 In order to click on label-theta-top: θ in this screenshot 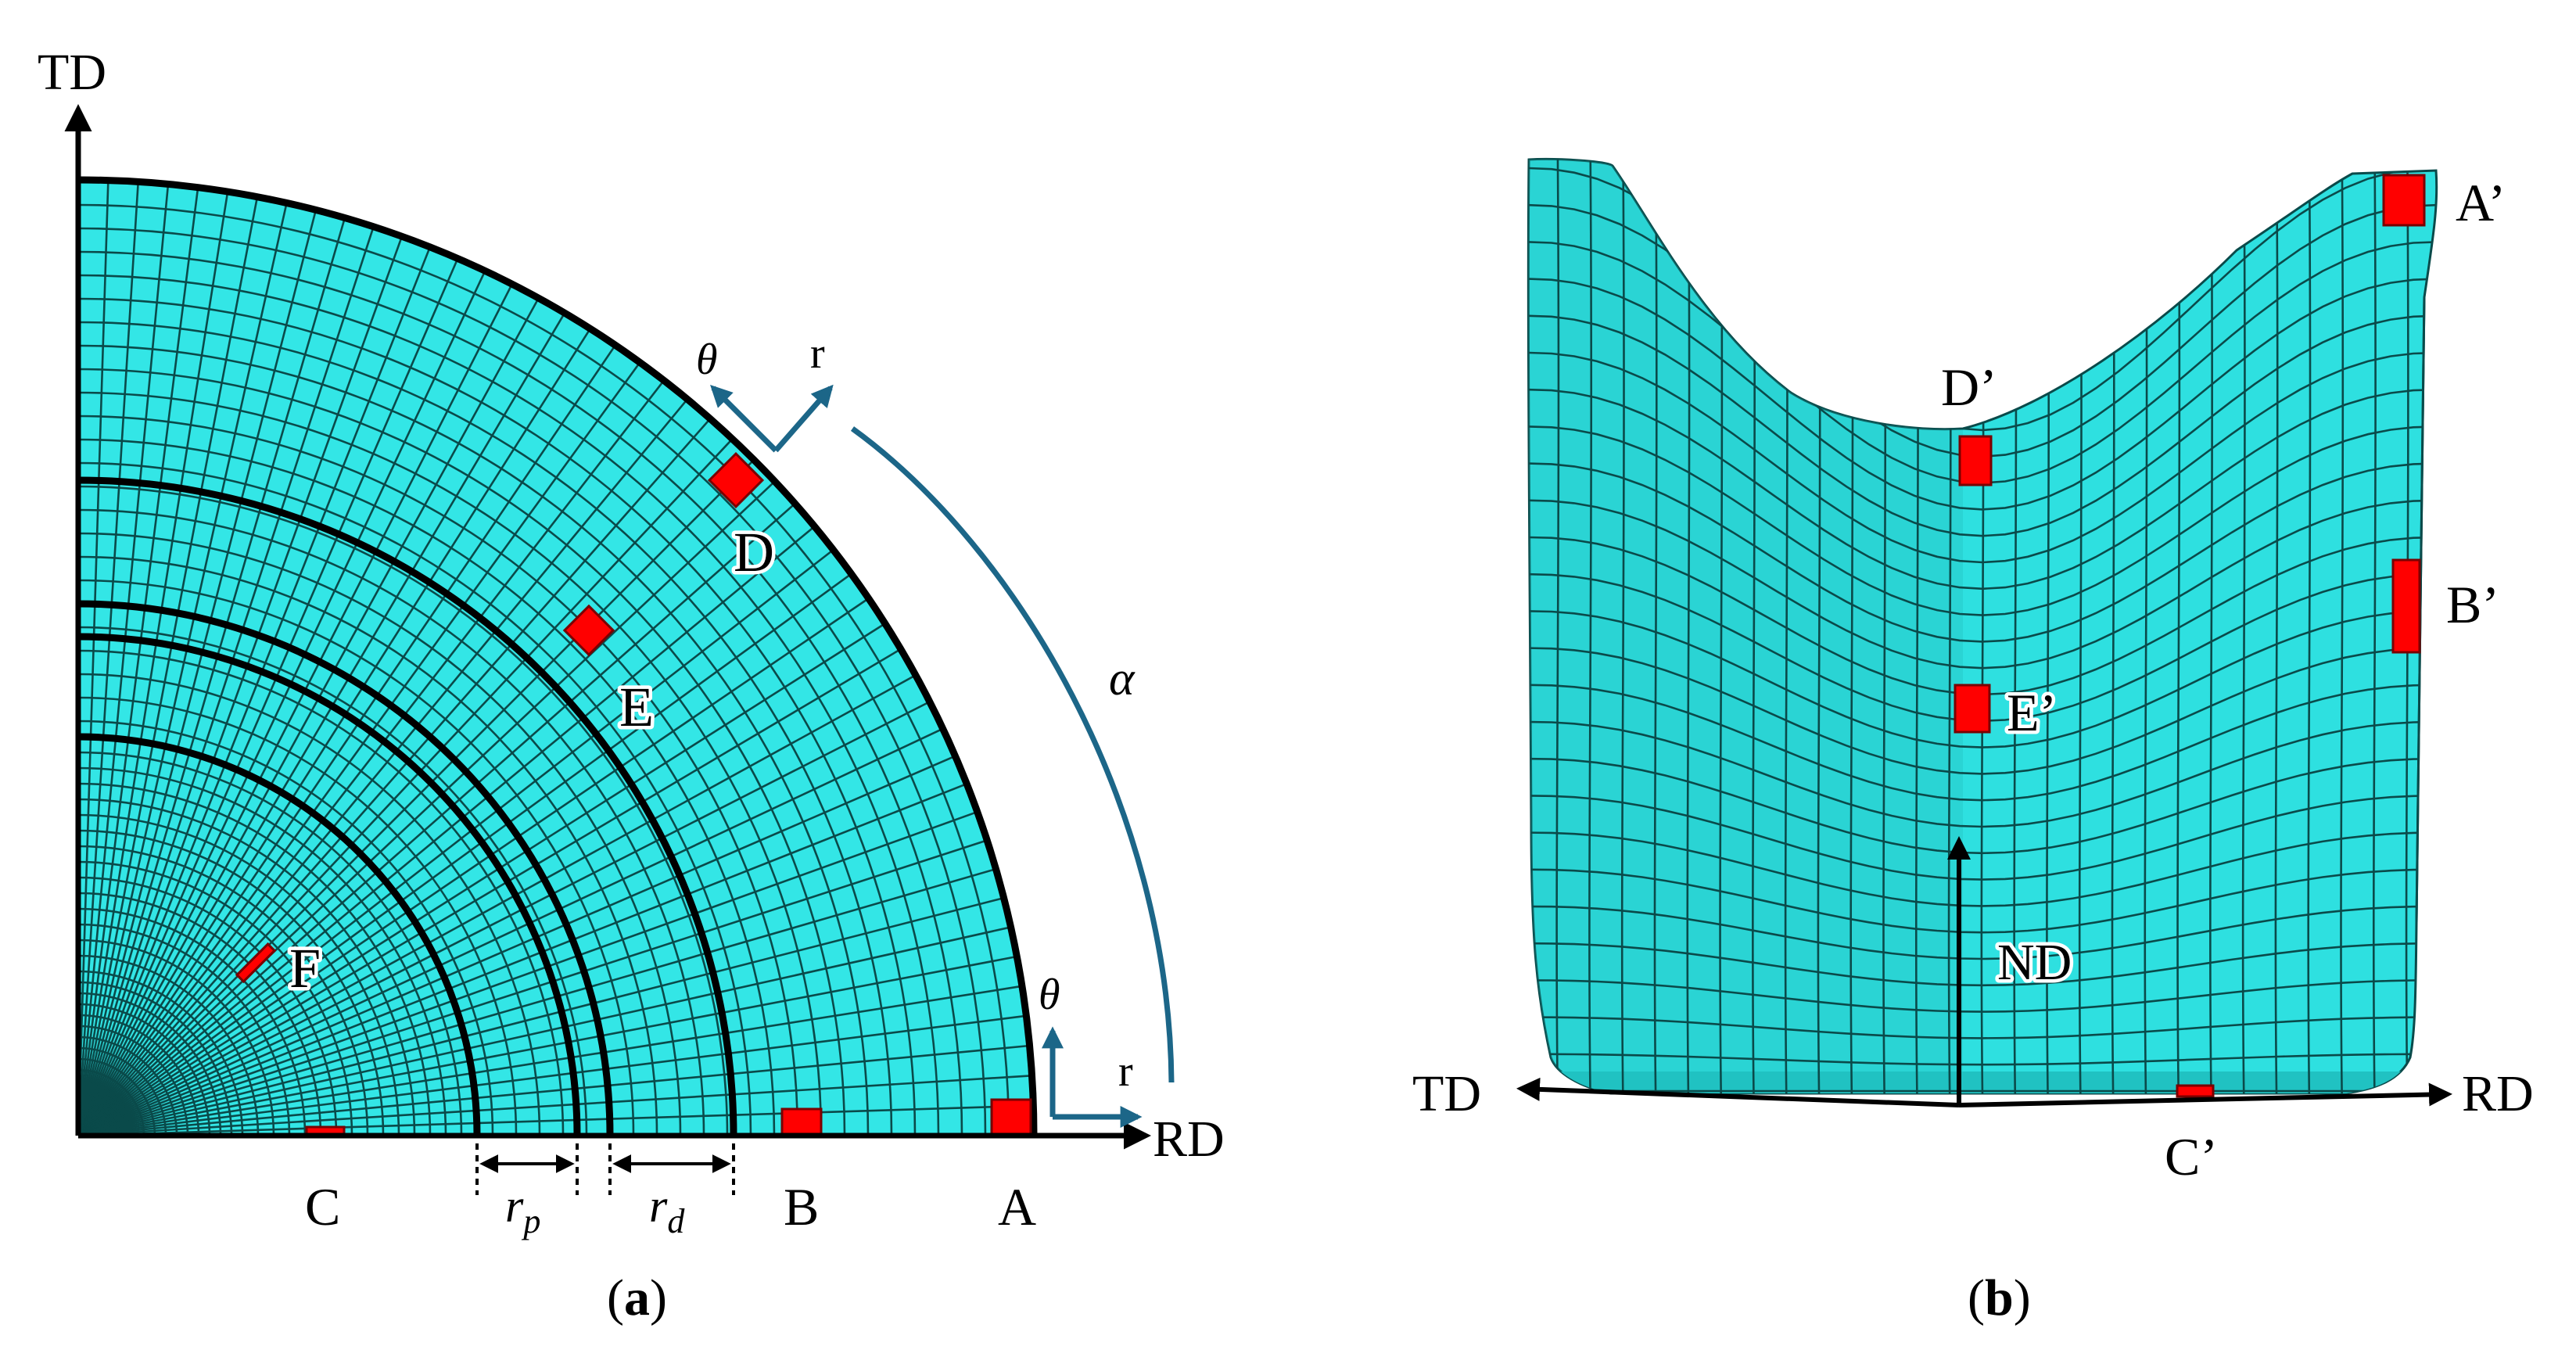, I will do `click(707, 360)`.